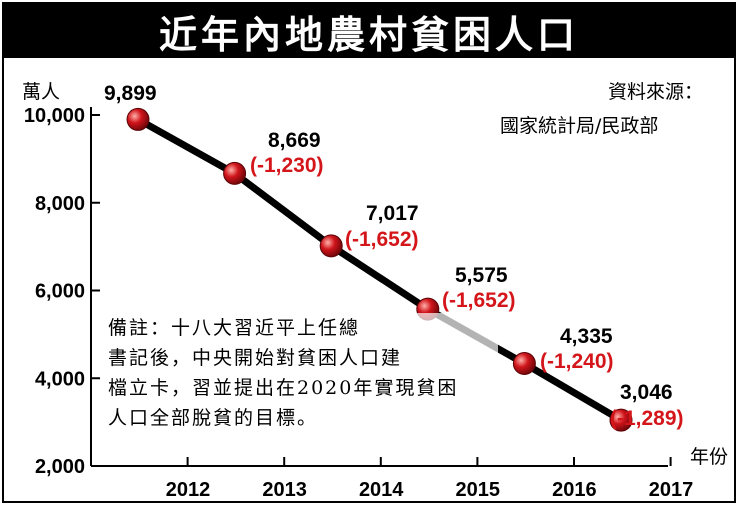 The width and height of the screenshot is (742, 509). I want to click on change-label: (-1,289), so click(647, 418).